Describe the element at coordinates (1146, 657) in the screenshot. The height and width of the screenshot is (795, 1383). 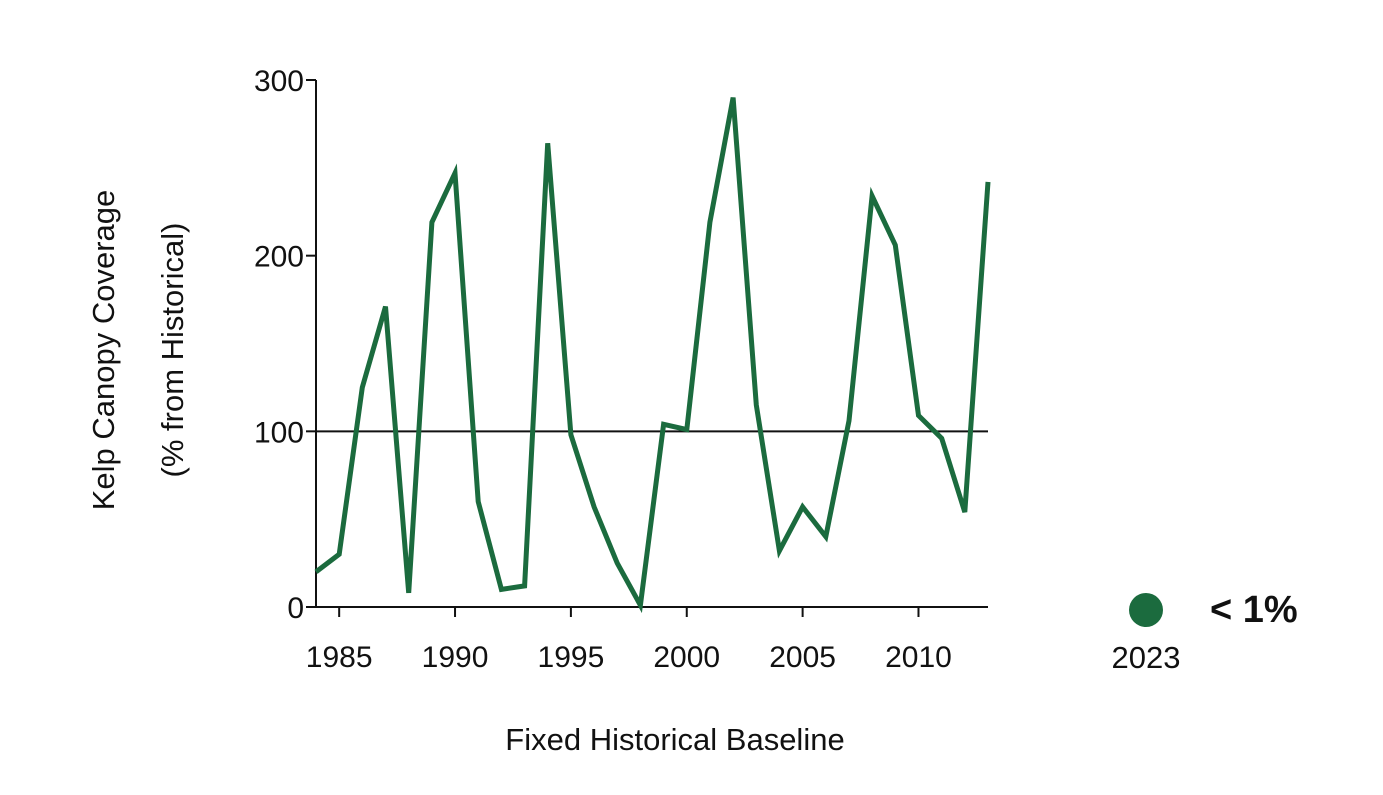
I see `highlight-2023-label: 2023` at that location.